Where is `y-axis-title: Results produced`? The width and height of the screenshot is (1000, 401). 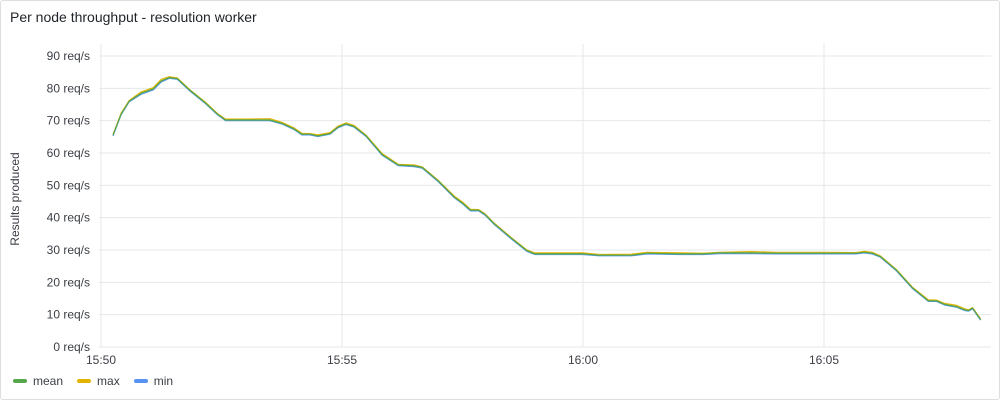 y-axis-title: Results produced is located at coordinates (15, 198).